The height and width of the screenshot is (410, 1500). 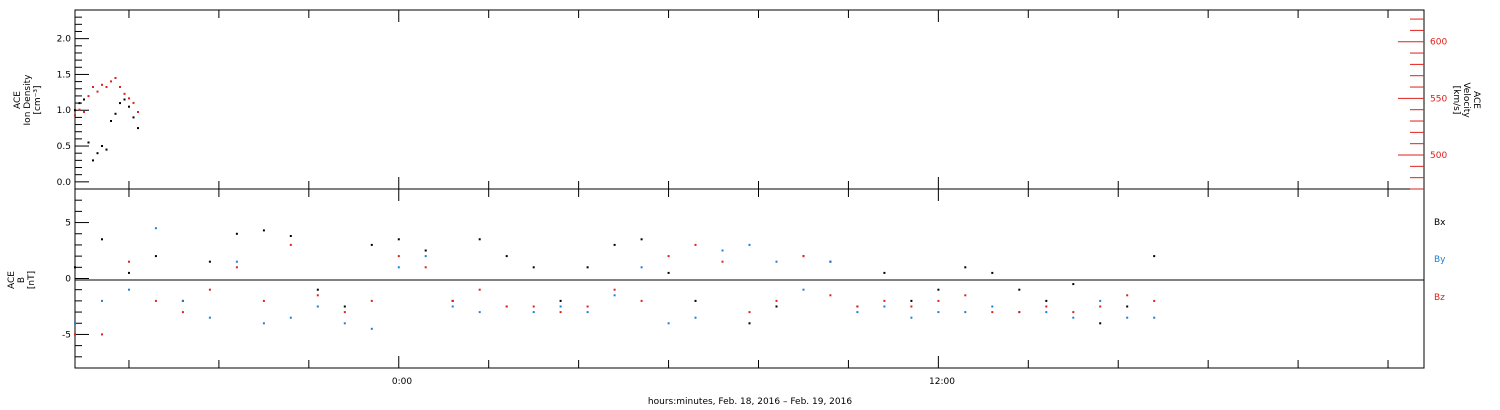 I want to click on top-ylabel-line2: Ion Density, so click(x=28, y=100).